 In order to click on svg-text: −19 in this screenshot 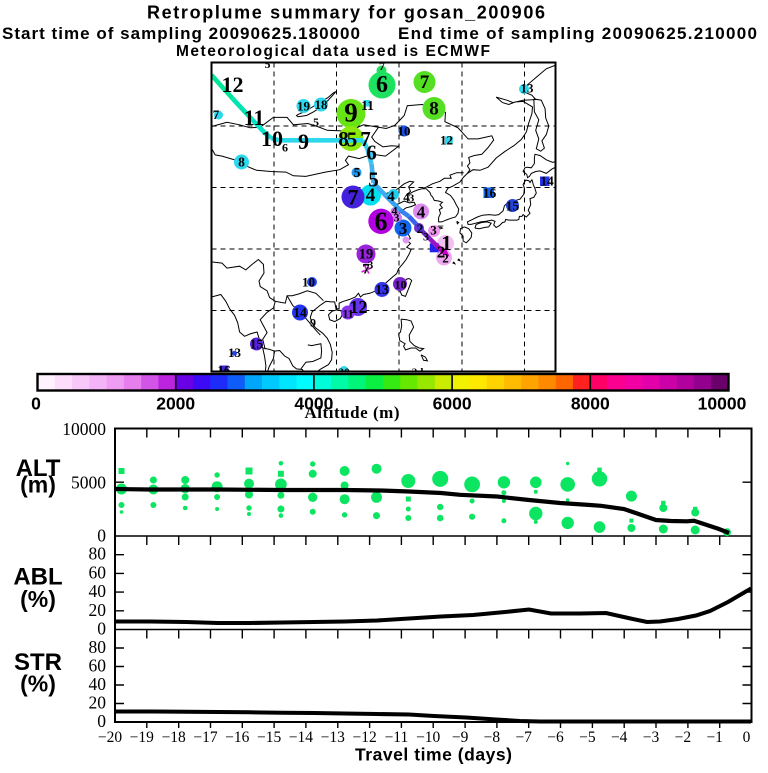, I will do `click(142, 737)`.